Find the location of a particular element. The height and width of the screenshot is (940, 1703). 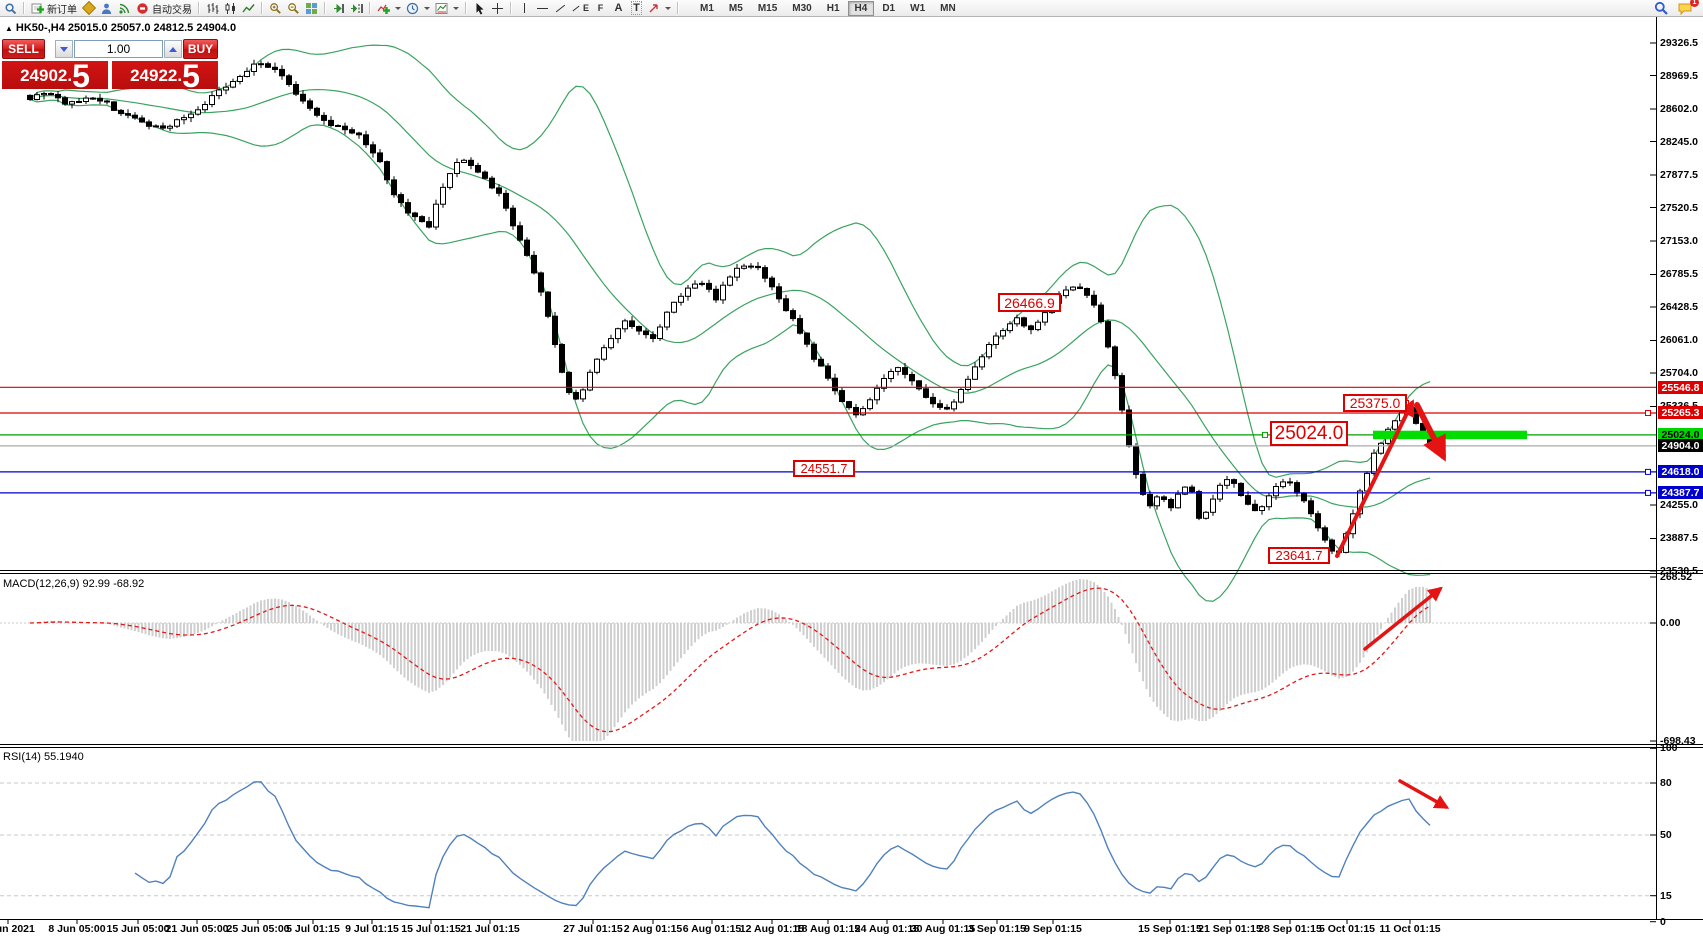

bar-chart-icon is located at coordinates (212, 8).